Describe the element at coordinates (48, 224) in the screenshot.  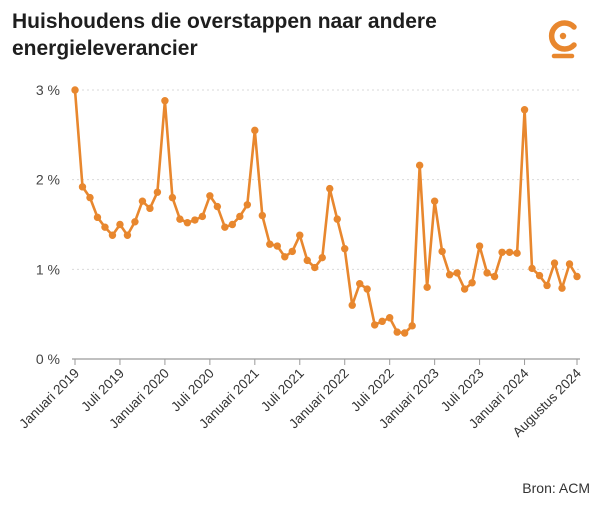
I see `y-axis: 0 % 1 % 2 % 3 %` at that location.